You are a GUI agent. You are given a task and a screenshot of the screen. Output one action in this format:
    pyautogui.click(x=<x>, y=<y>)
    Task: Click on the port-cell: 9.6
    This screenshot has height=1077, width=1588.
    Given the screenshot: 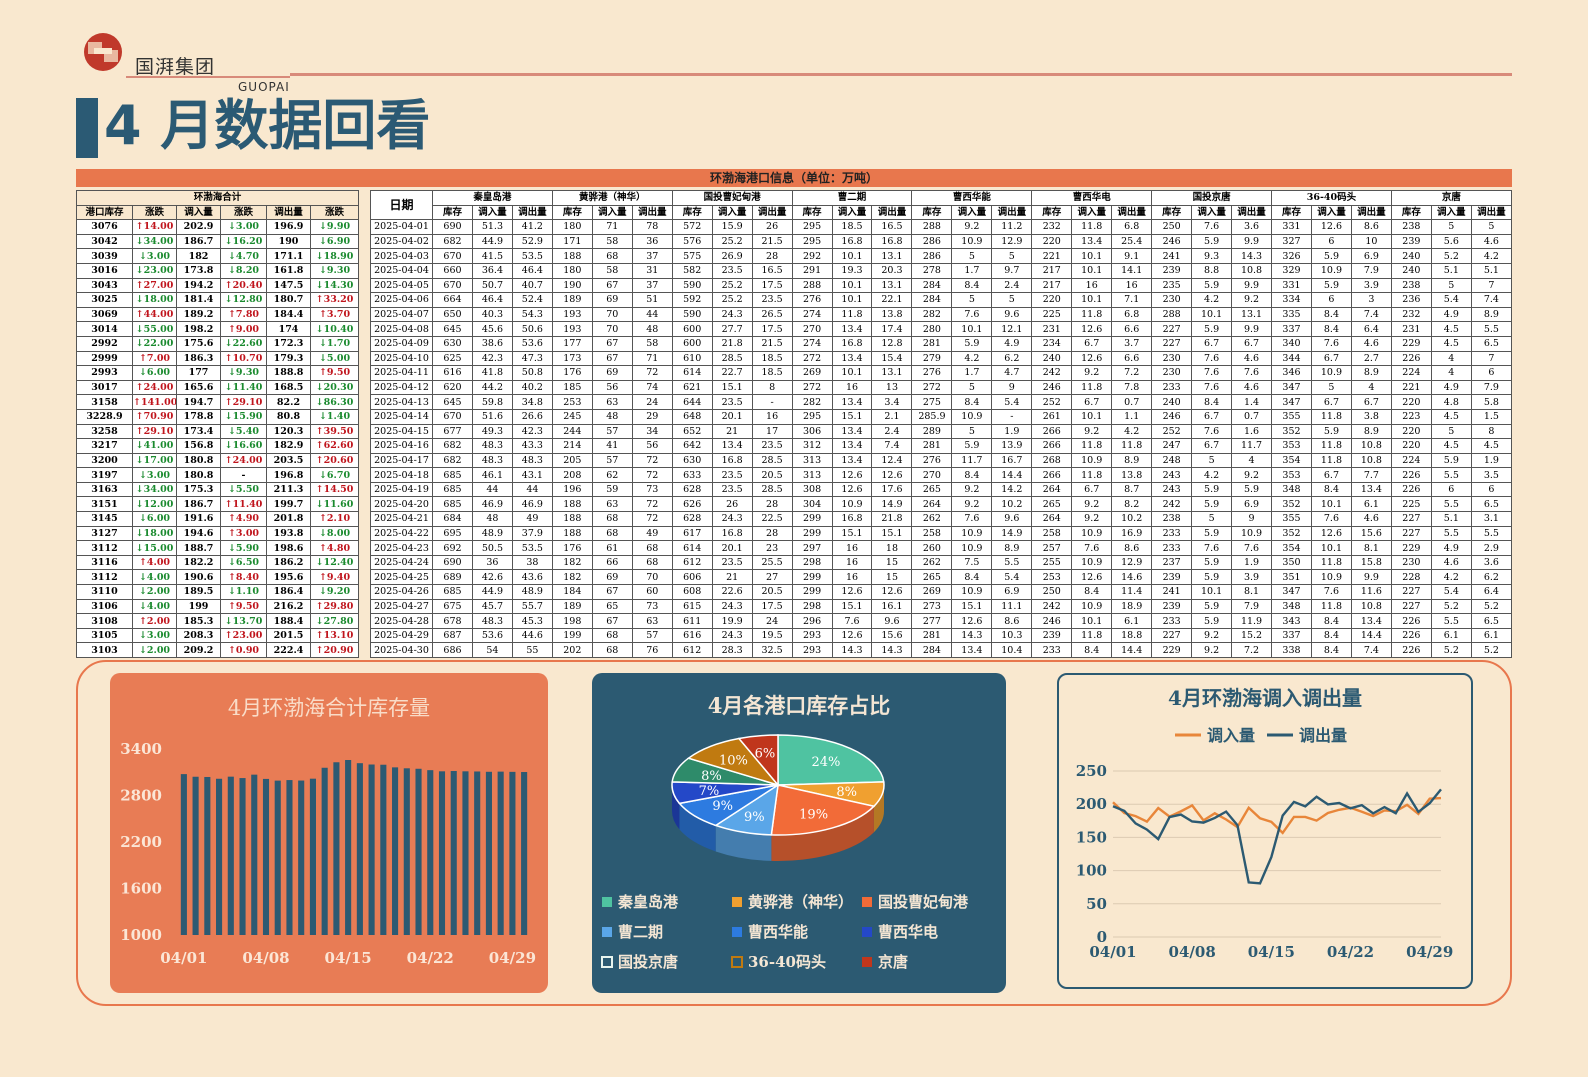 What is the action you would take?
    pyautogui.click(x=892, y=621)
    